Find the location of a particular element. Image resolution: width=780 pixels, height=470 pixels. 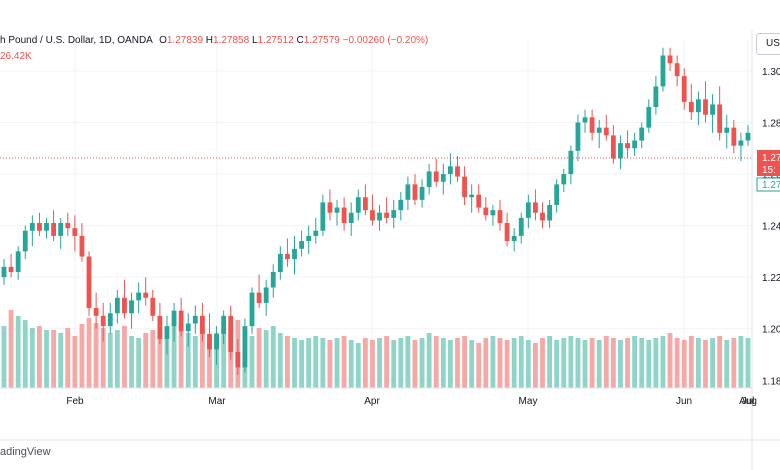

tradingview-brand: adingView is located at coordinates (25, 452).